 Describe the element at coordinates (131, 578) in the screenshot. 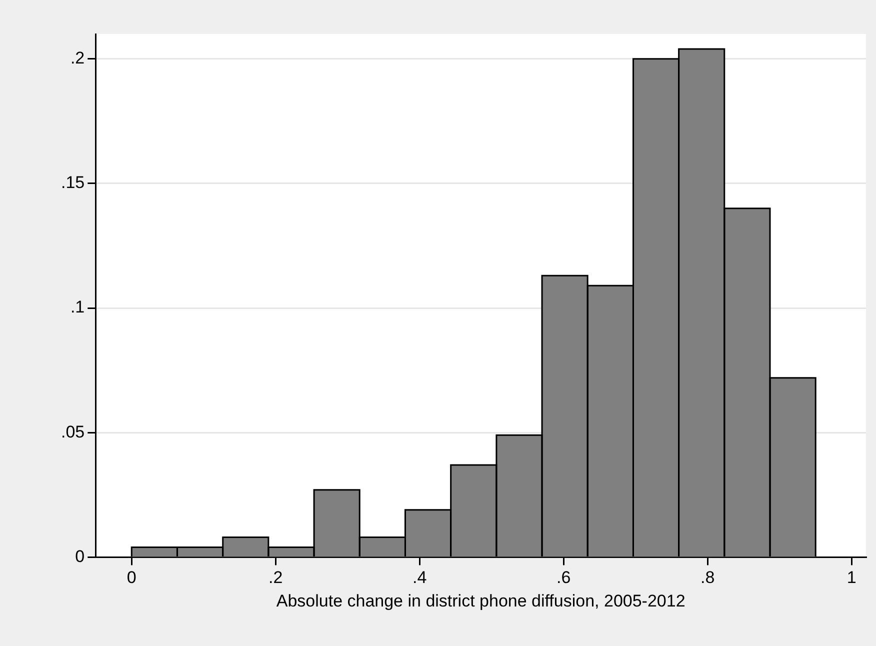

I see `x-tick-label: 0` at that location.